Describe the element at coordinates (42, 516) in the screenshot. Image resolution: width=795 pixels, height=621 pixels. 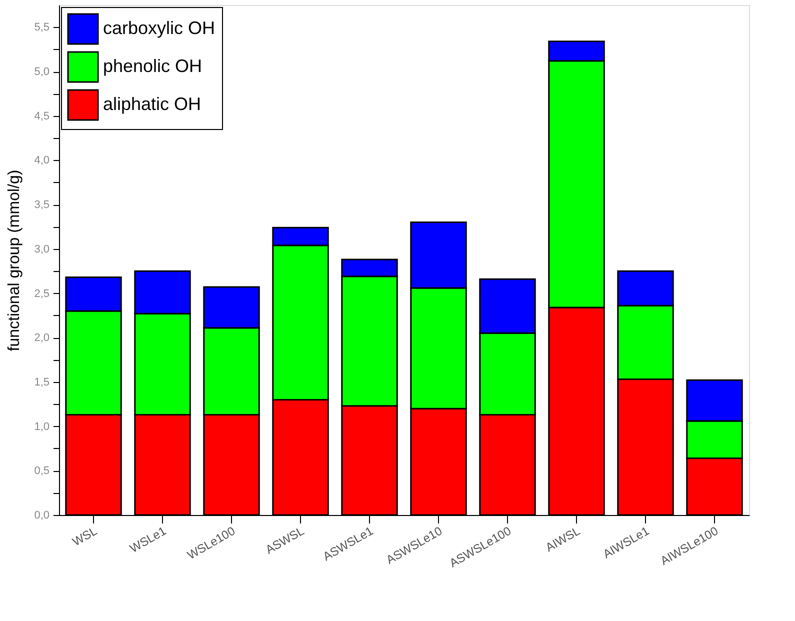
I see `y-tick-label: 0,0` at that location.